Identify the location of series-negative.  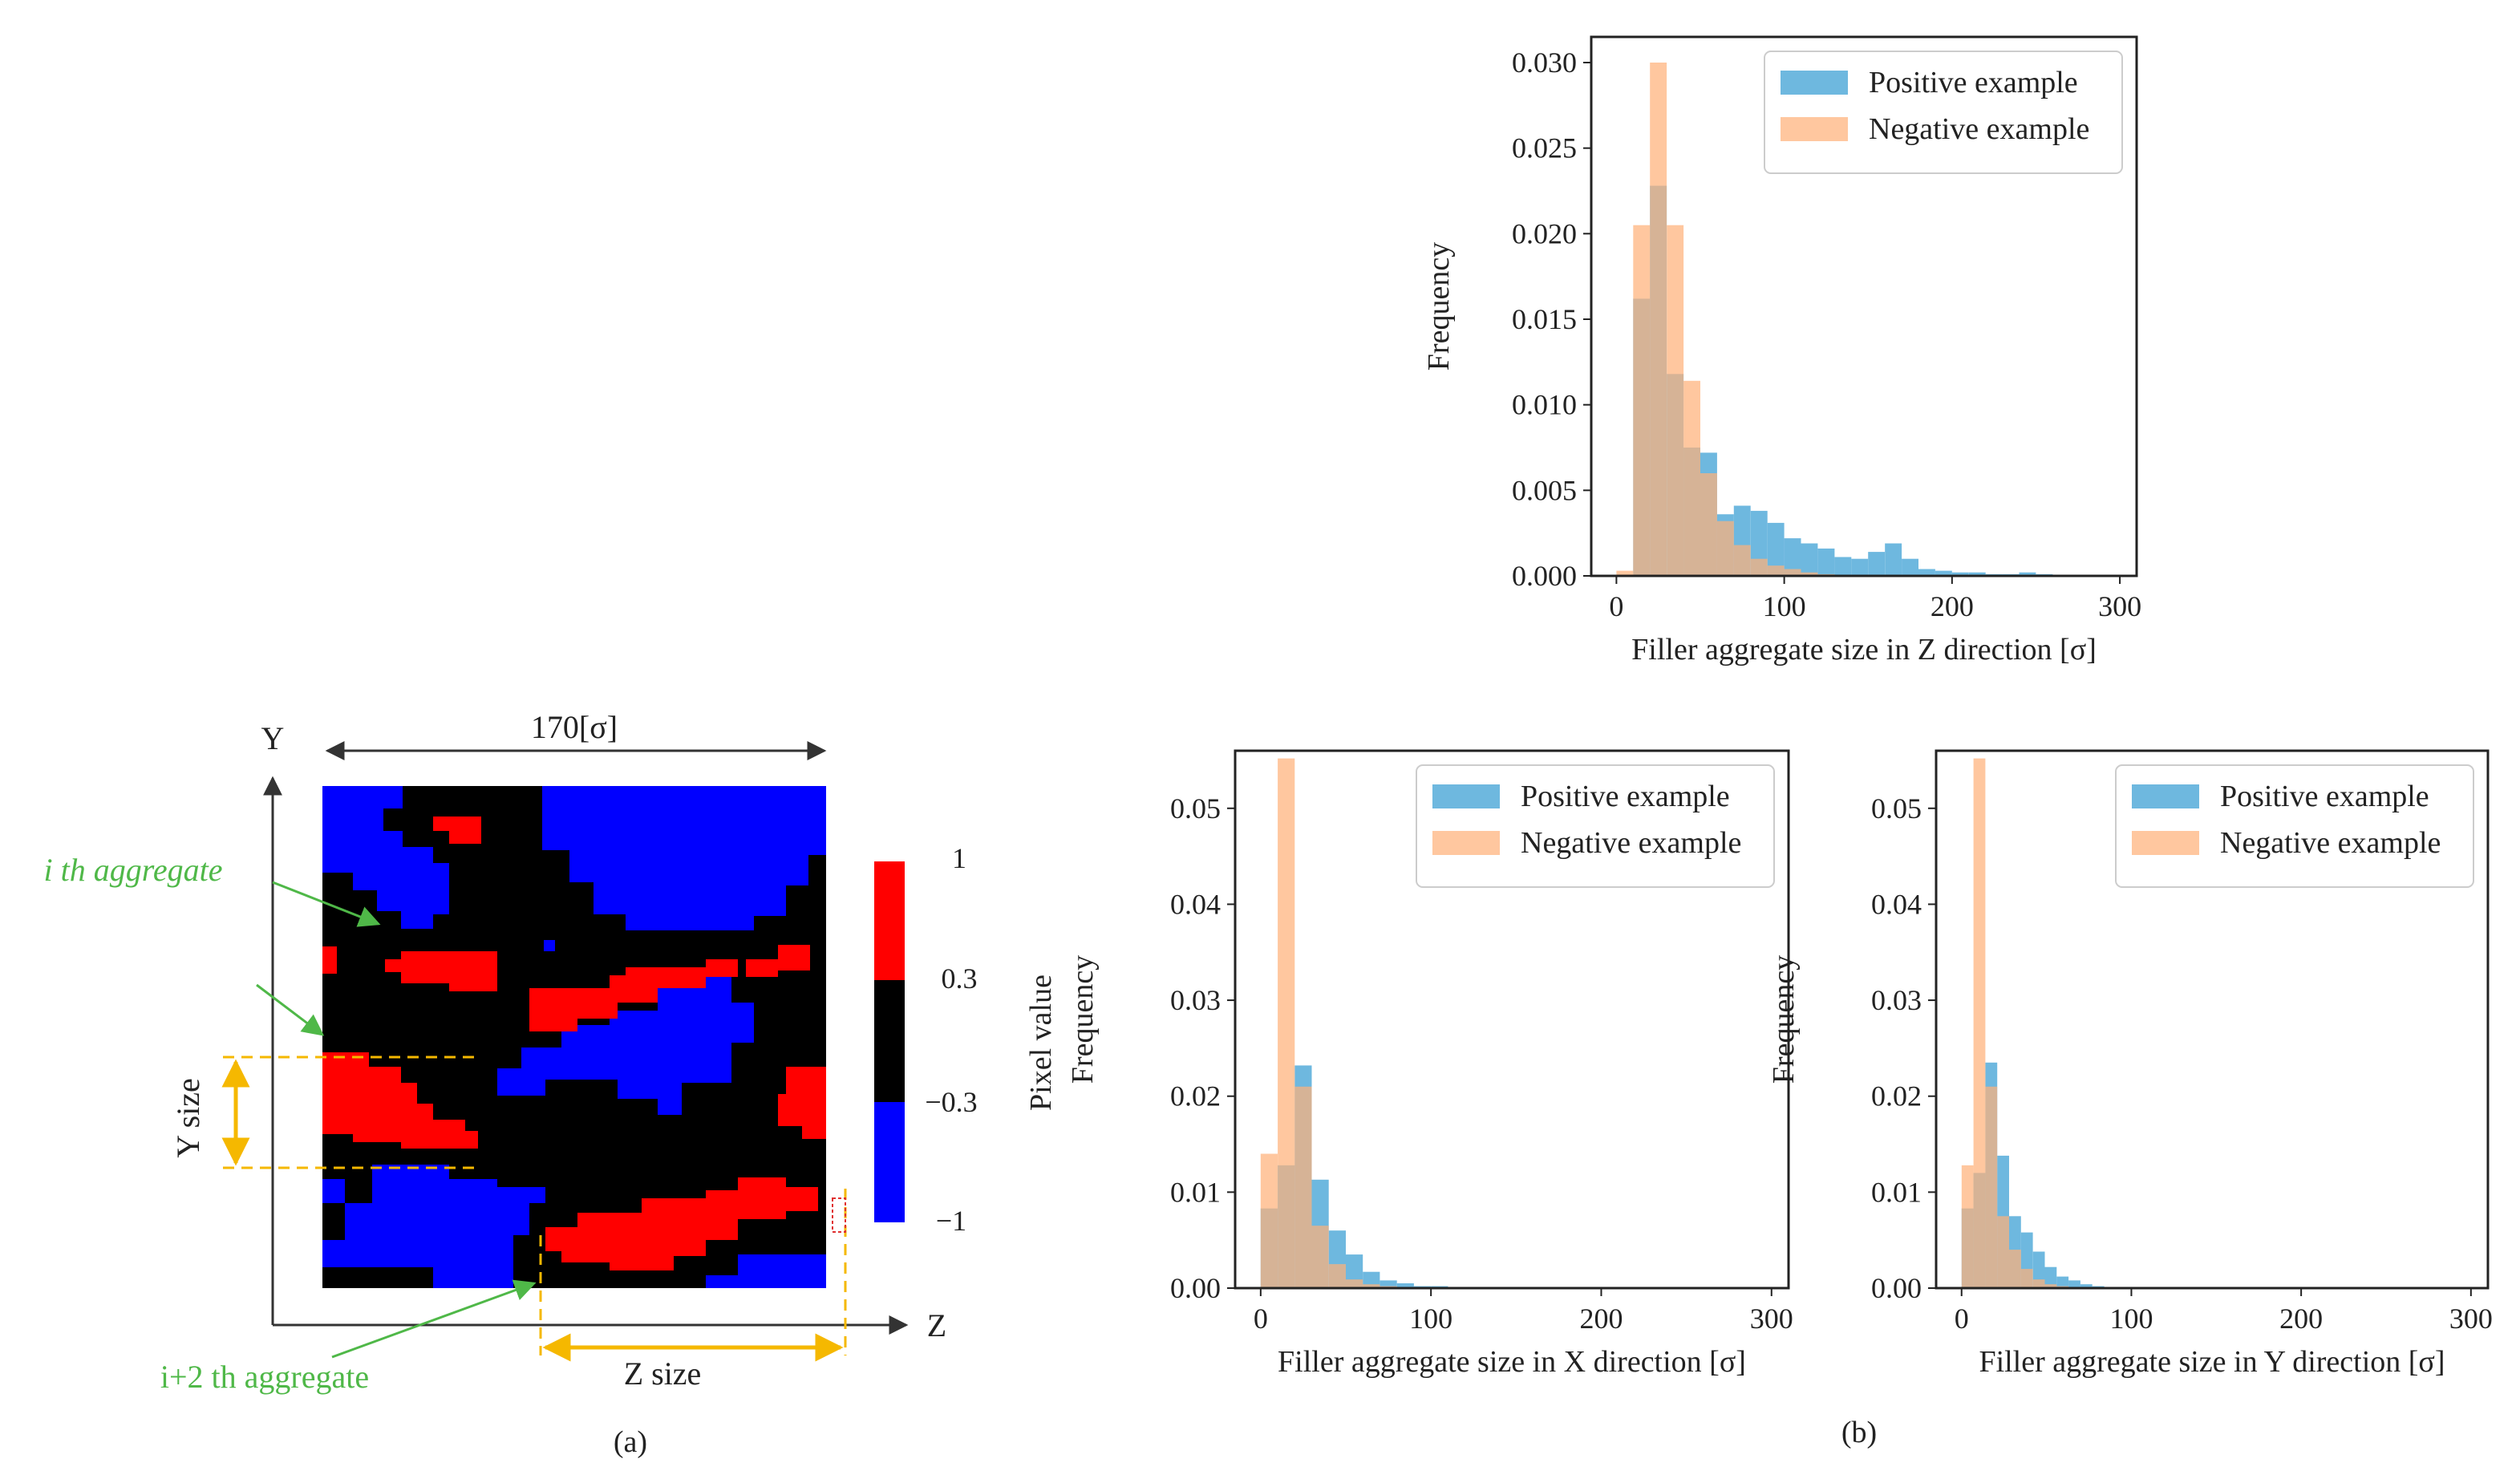
(1725, 319).